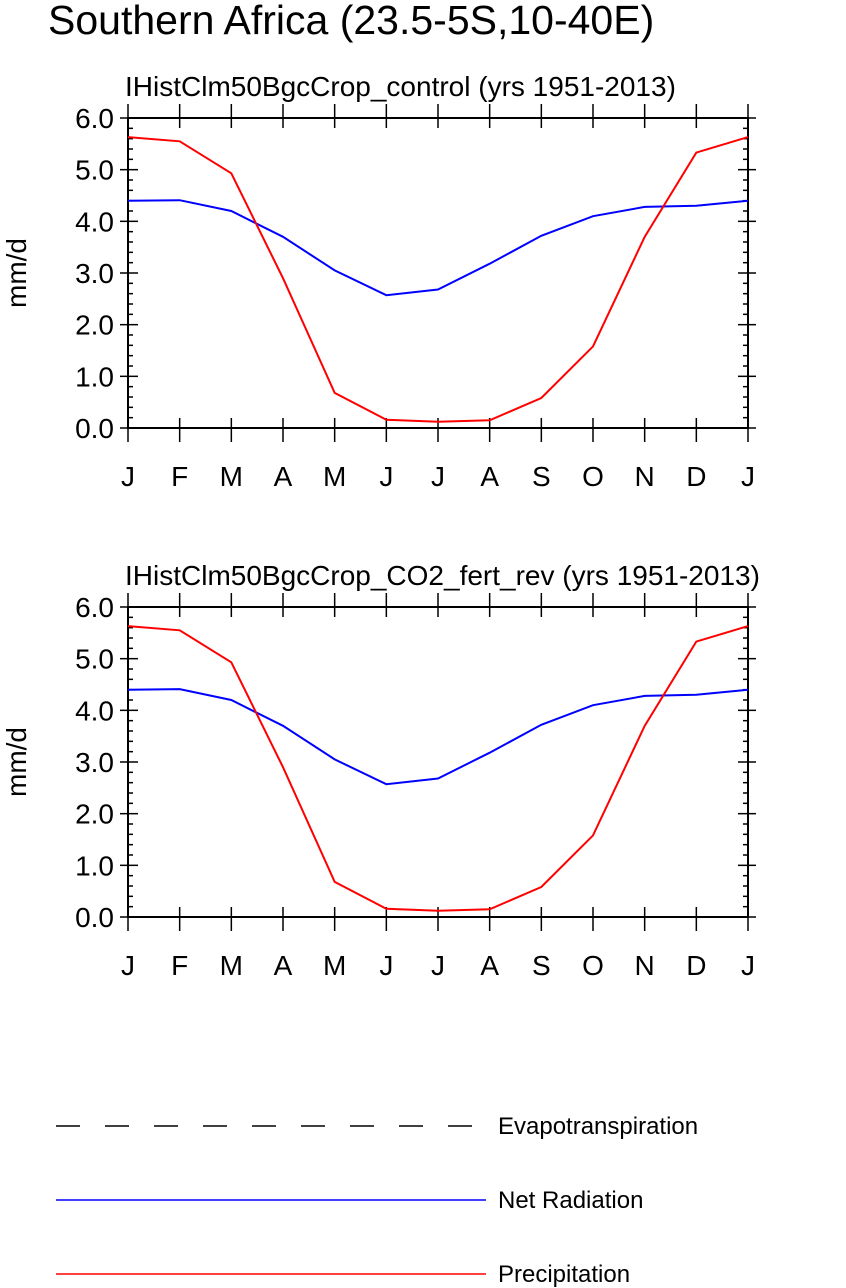  I want to click on y-tick-label: 5.0, so click(94, 170).